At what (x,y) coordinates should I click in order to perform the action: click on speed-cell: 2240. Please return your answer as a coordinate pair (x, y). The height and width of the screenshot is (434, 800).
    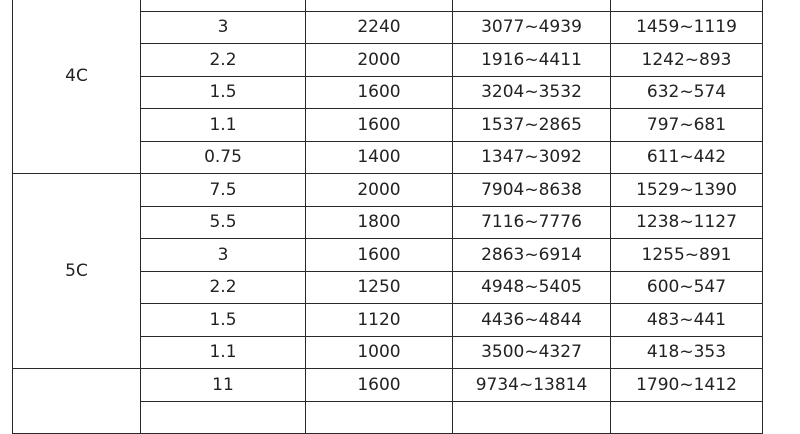
    Looking at the image, I should click on (379, 27).